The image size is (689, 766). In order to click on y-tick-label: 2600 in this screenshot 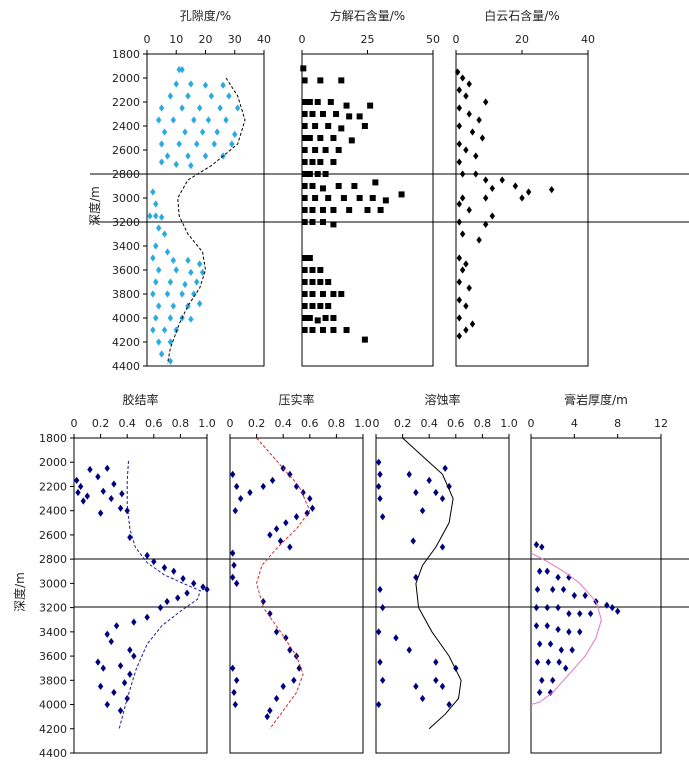, I will do `click(126, 150)`.